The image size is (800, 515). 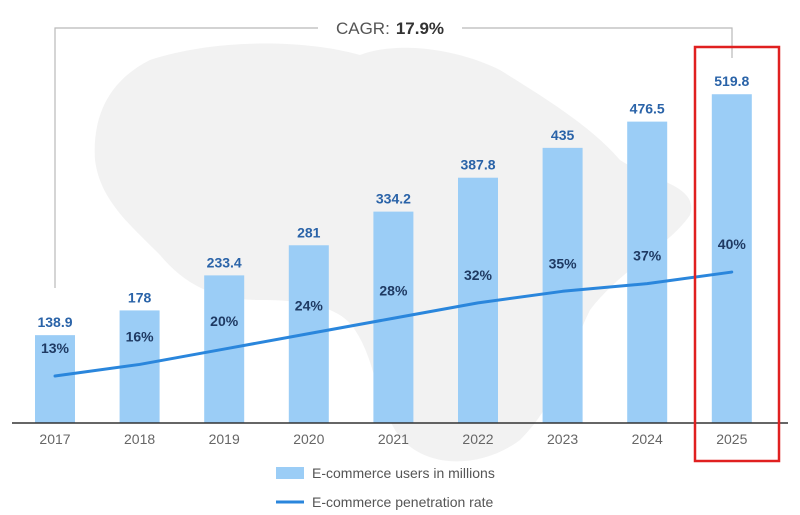 I want to click on cagr-value: 17.9%, so click(x=420, y=28).